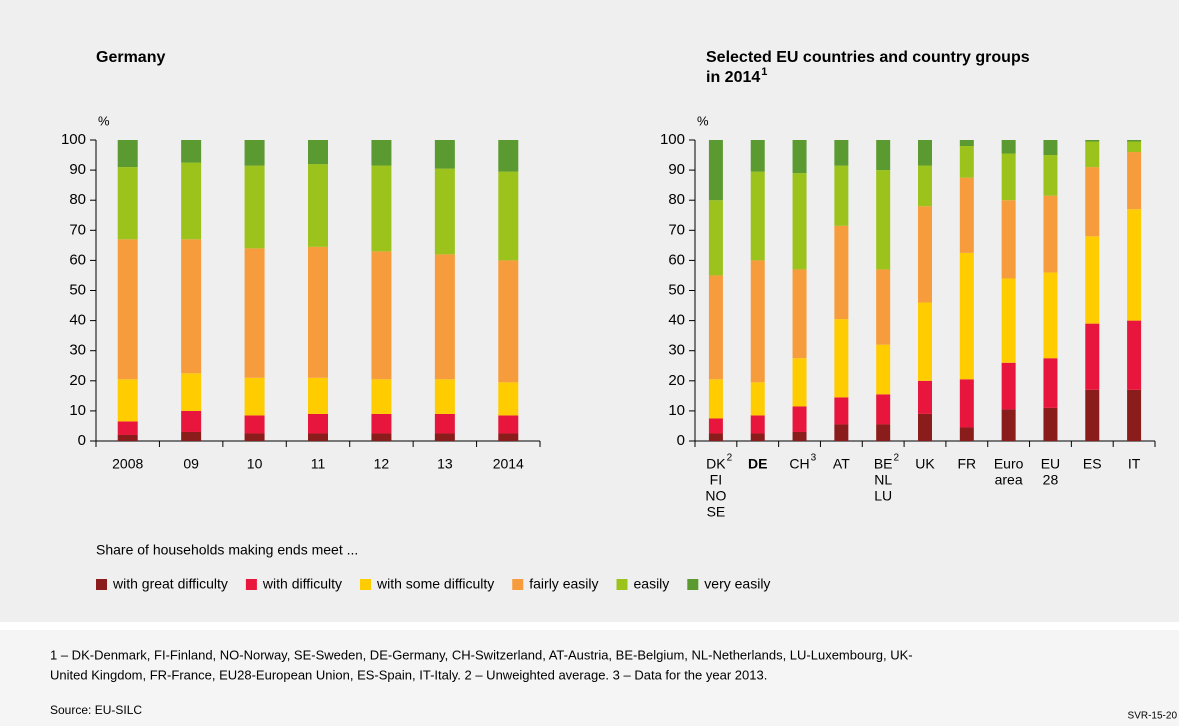 This screenshot has height=726, width=1179. I want to click on legend-label: easily, so click(652, 584).